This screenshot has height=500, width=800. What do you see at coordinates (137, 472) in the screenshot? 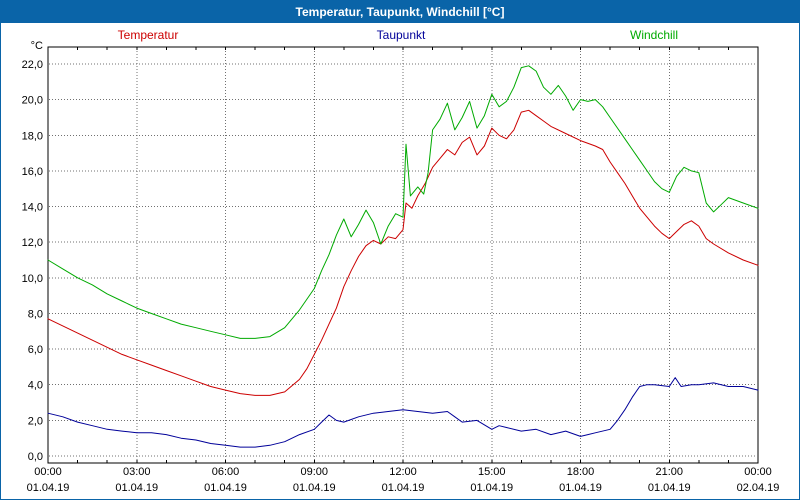
I see `x-axis-time-label: 03:00` at bounding box center [137, 472].